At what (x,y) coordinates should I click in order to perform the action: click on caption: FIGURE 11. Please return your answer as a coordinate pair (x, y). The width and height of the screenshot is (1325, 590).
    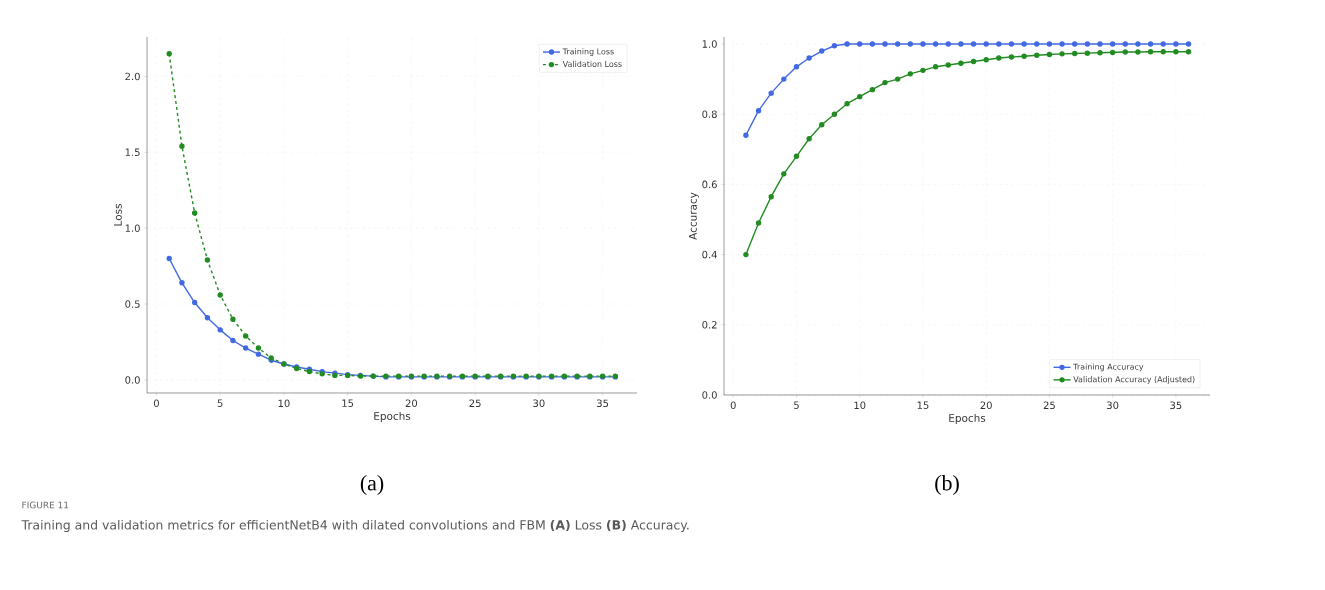
    Looking at the image, I should click on (45, 505).